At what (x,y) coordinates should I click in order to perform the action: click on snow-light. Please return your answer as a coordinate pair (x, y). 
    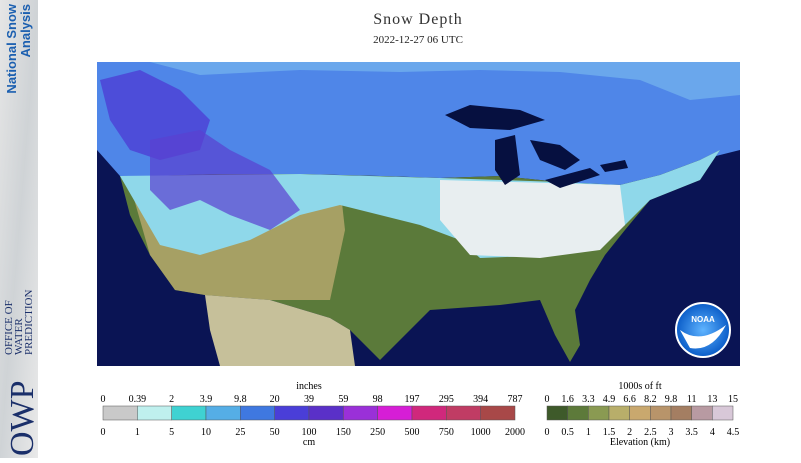
    Looking at the image, I should click on (532, 219).